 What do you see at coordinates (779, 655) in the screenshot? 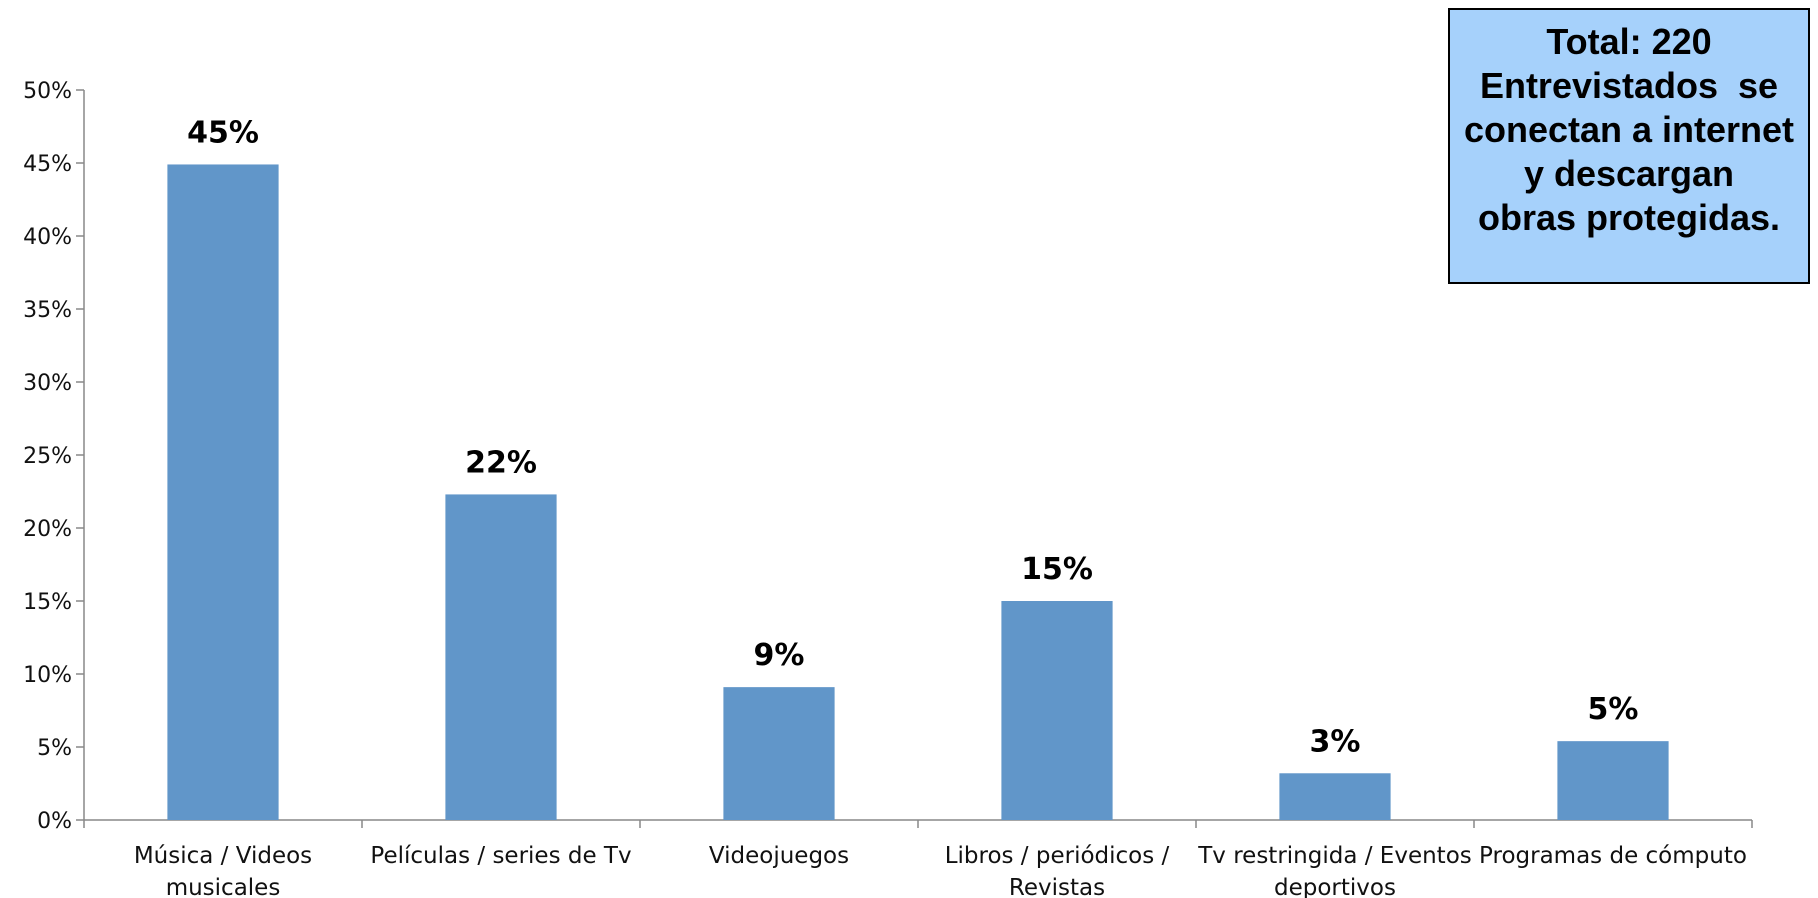
I see `data-label: 9%` at bounding box center [779, 655].